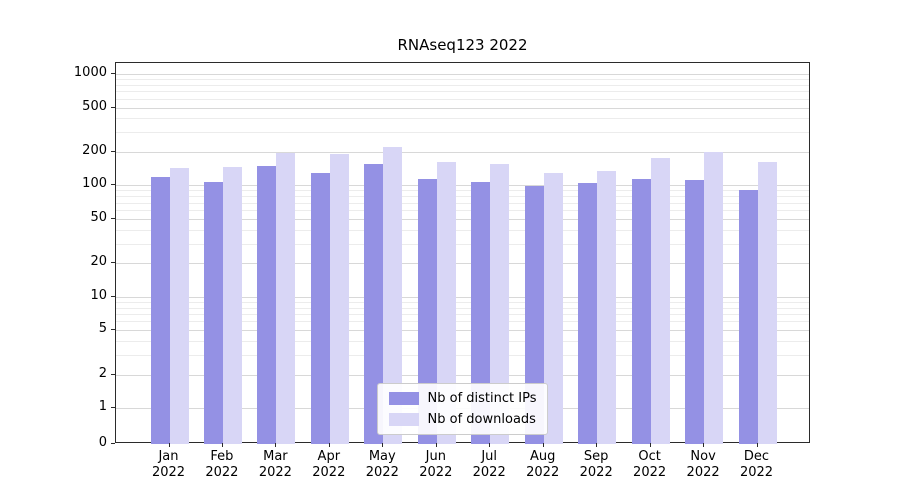 Image resolution: width=900 pixels, height=500 pixels. Describe the element at coordinates (462, 409) in the screenshot. I see `legend: Nb of distinct IPs Nb of downloads` at that location.